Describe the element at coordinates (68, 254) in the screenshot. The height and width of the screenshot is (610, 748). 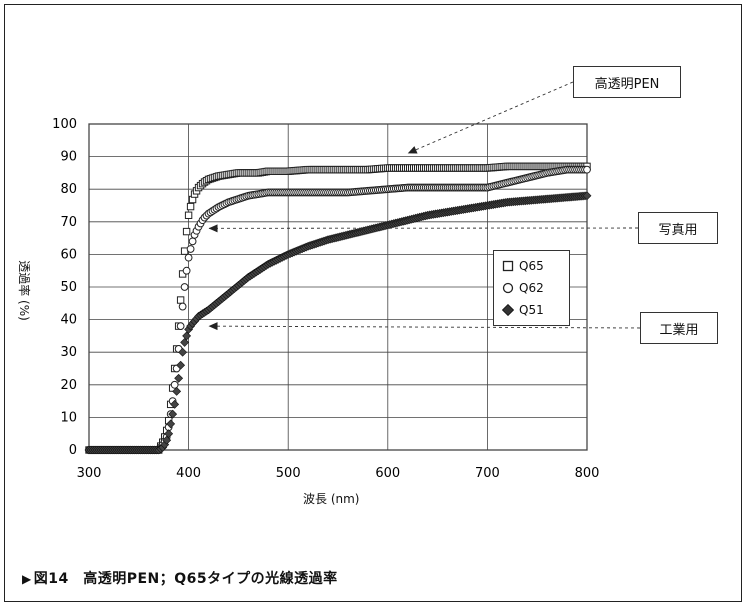
I see `y-tick-label: 60` at that location.